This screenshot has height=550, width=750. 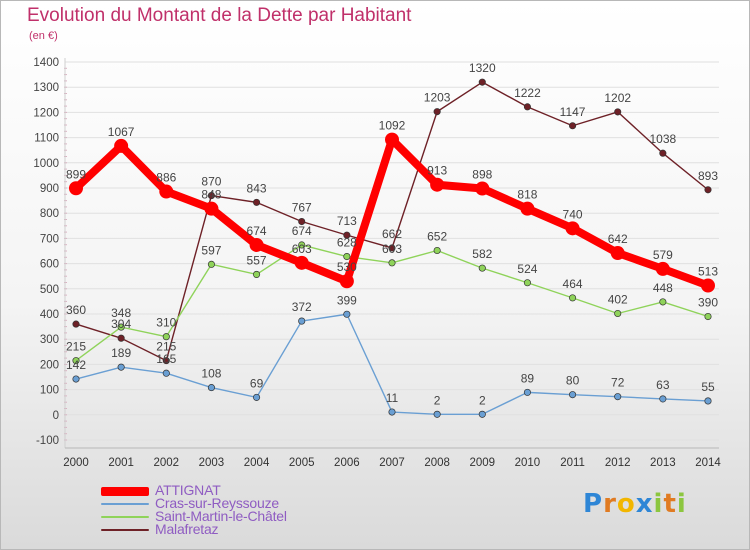 I want to click on proxiti-logo: Proxiti, so click(x=635, y=504).